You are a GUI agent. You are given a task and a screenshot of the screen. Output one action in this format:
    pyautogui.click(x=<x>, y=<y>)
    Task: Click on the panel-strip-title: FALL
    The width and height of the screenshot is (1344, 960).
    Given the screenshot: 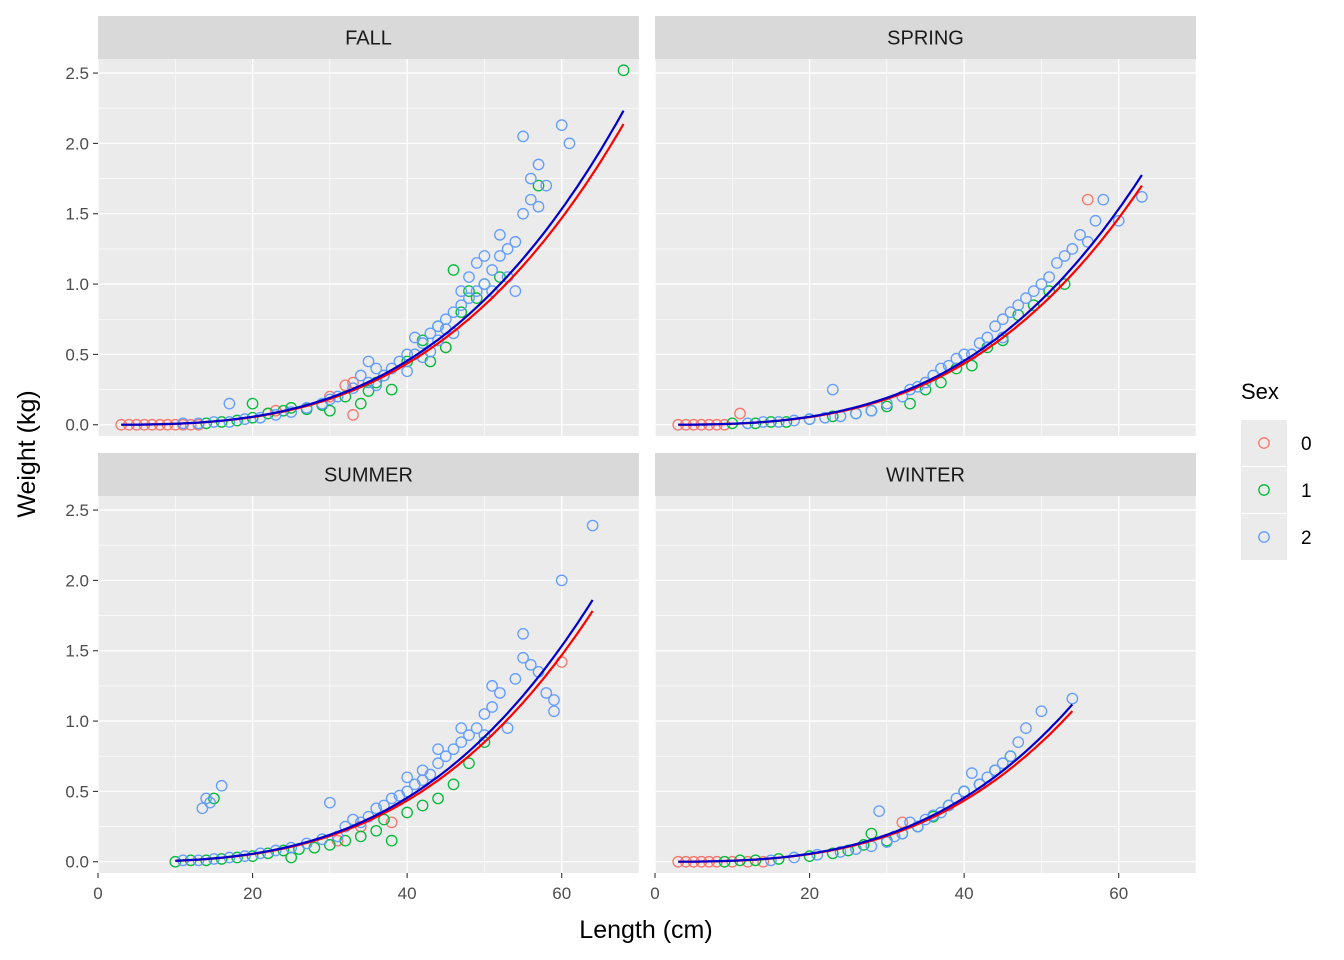 What is the action you would take?
    pyautogui.click(x=368, y=39)
    